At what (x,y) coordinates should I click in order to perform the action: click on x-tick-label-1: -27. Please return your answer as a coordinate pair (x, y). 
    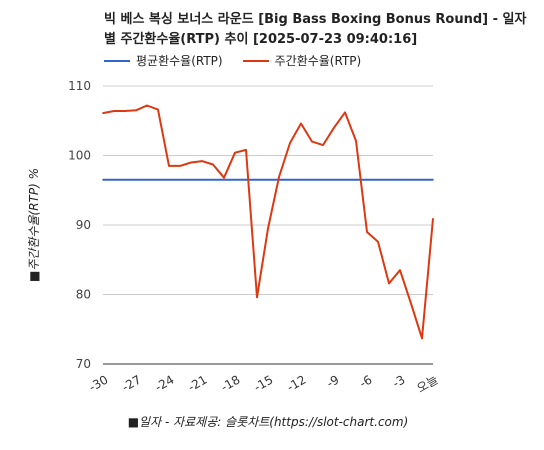
    Looking at the image, I should click on (132, 383).